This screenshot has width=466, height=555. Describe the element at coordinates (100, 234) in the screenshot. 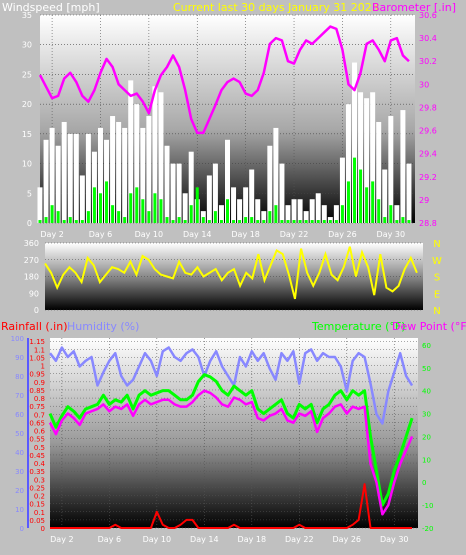

I see `wind-x-tick-label: Day 6` at that location.